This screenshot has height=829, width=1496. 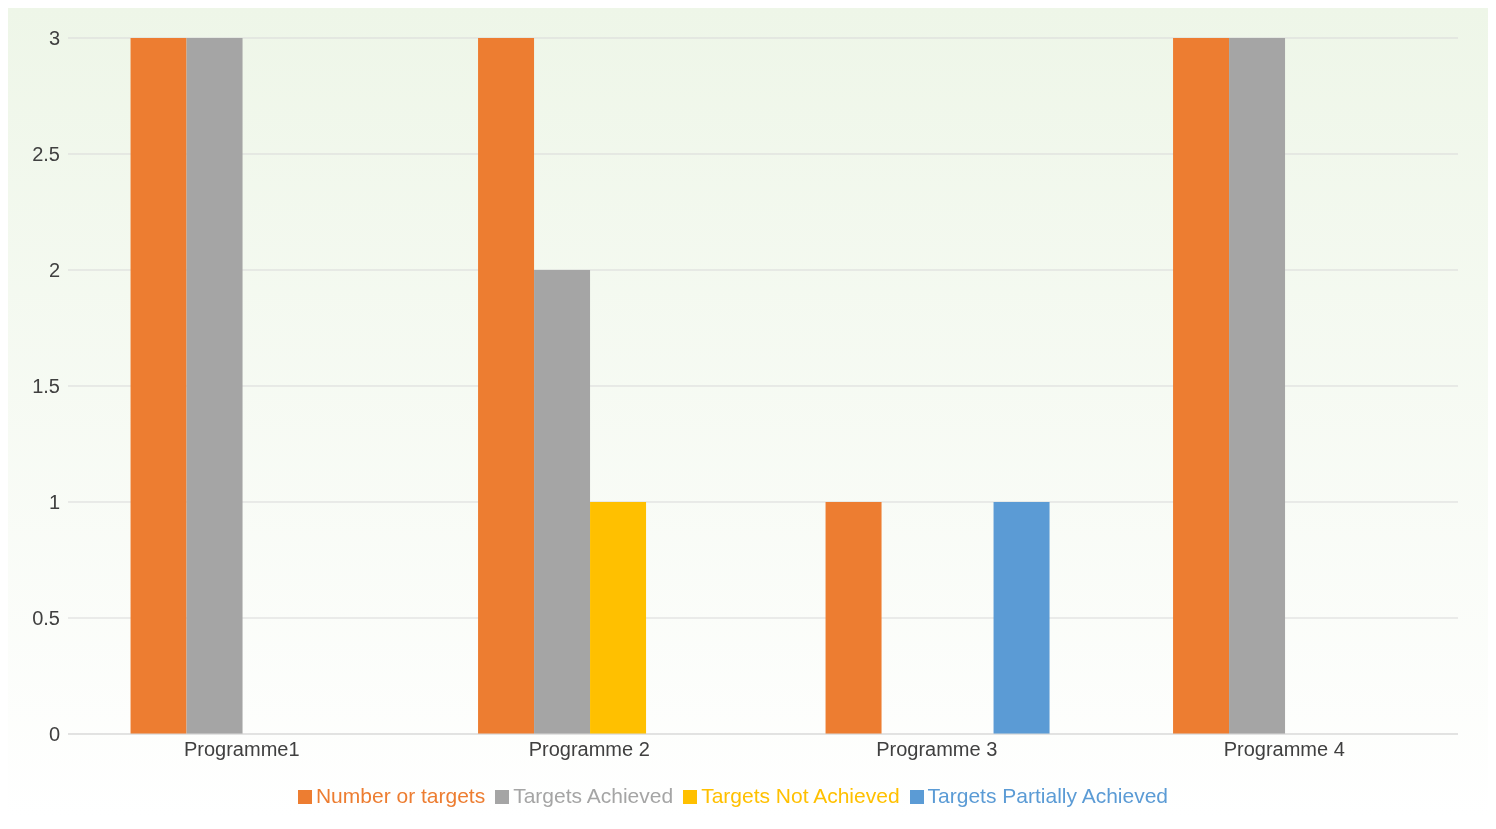 I want to click on legend-label: Targets Not Achieved, so click(x=800, y=795).